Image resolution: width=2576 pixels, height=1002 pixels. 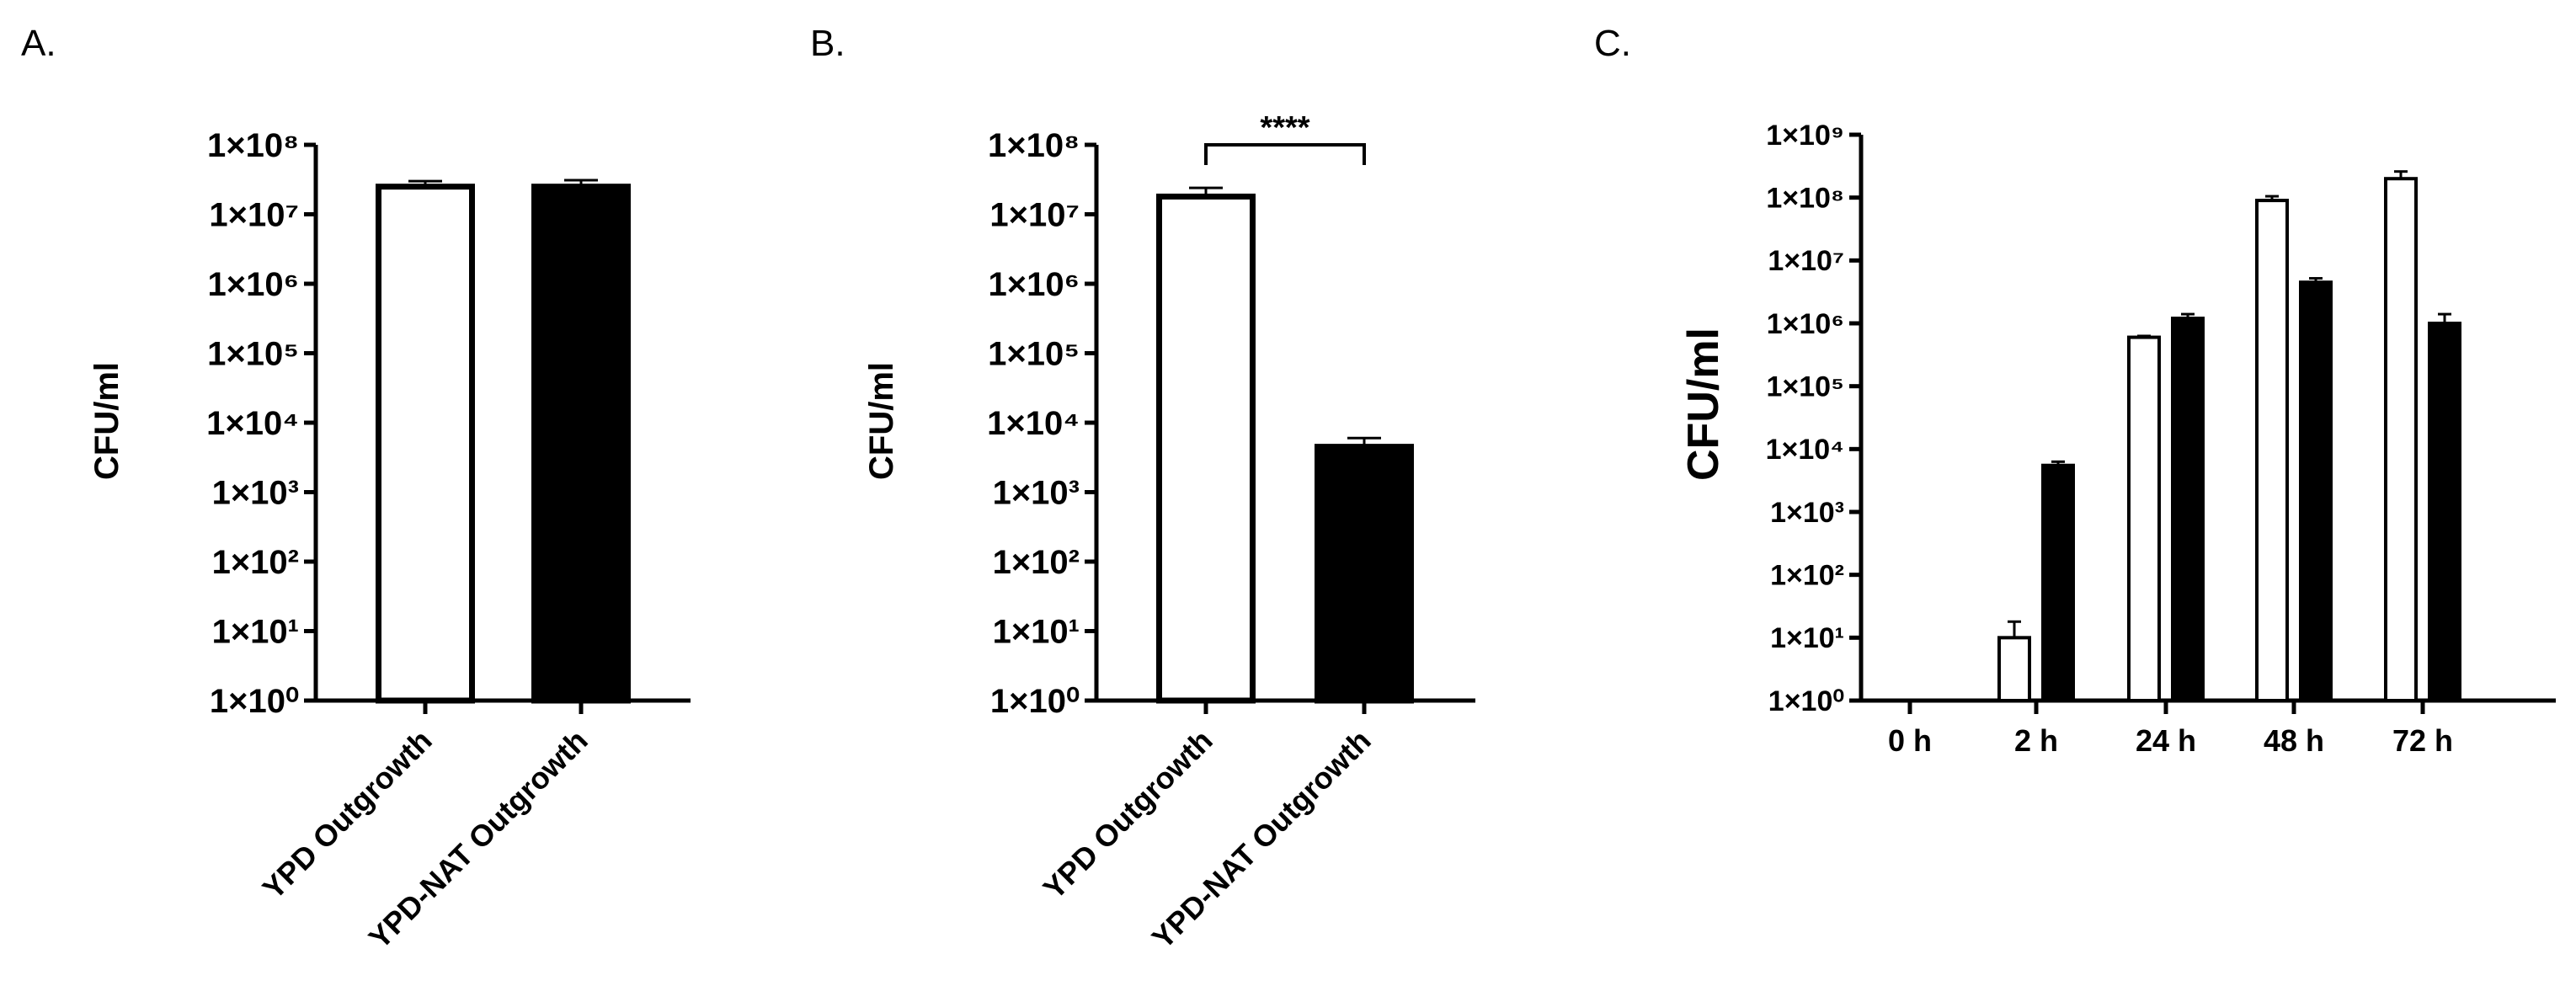 What do you see at coordinates (1910, 741) in the screenshot?
I see `x-category-label: 0 h` at bounding box center [1910, 741].